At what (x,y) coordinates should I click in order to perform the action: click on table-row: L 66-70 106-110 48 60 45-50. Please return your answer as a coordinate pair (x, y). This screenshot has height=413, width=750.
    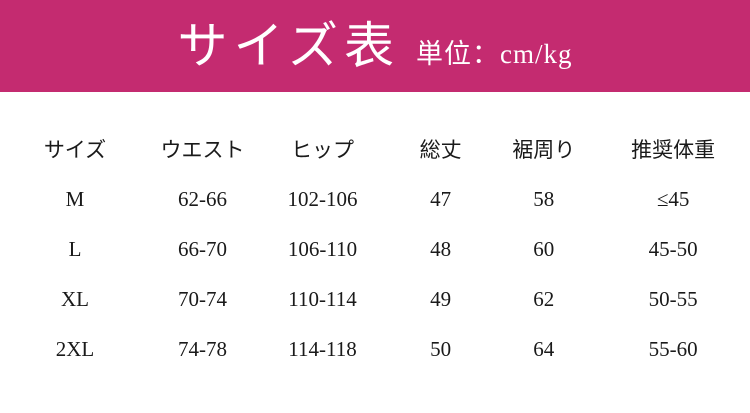
    Looking at the image, I should click on (375, 249).